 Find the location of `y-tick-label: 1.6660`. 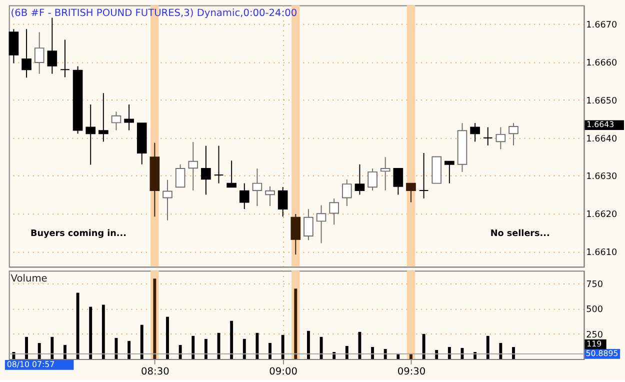

y-tick-label: 1.6660 is located at coordinates (602, 63).